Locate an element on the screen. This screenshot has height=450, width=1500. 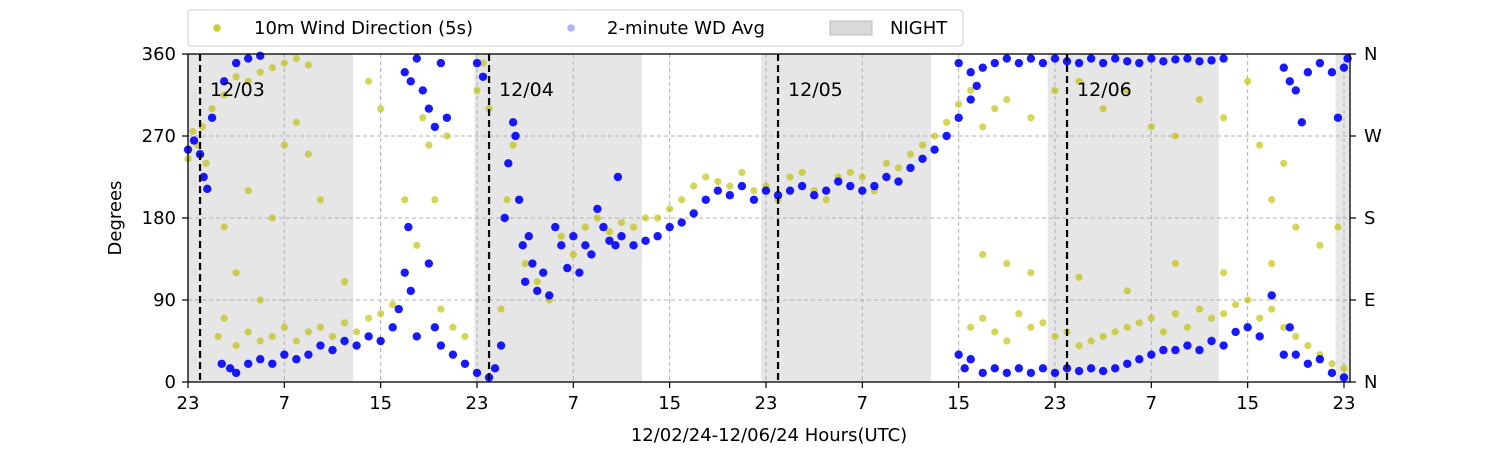
y-tick-label: 0 is located at coordinates (170, 382).